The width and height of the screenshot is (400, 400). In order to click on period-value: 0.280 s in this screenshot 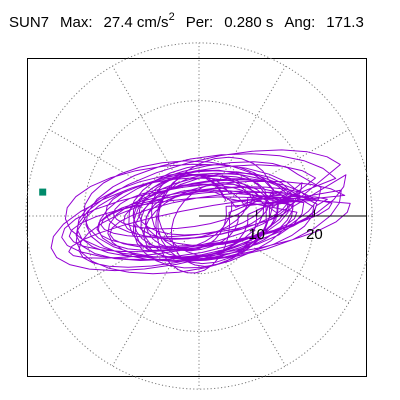, I will do `click(249, 22)`.